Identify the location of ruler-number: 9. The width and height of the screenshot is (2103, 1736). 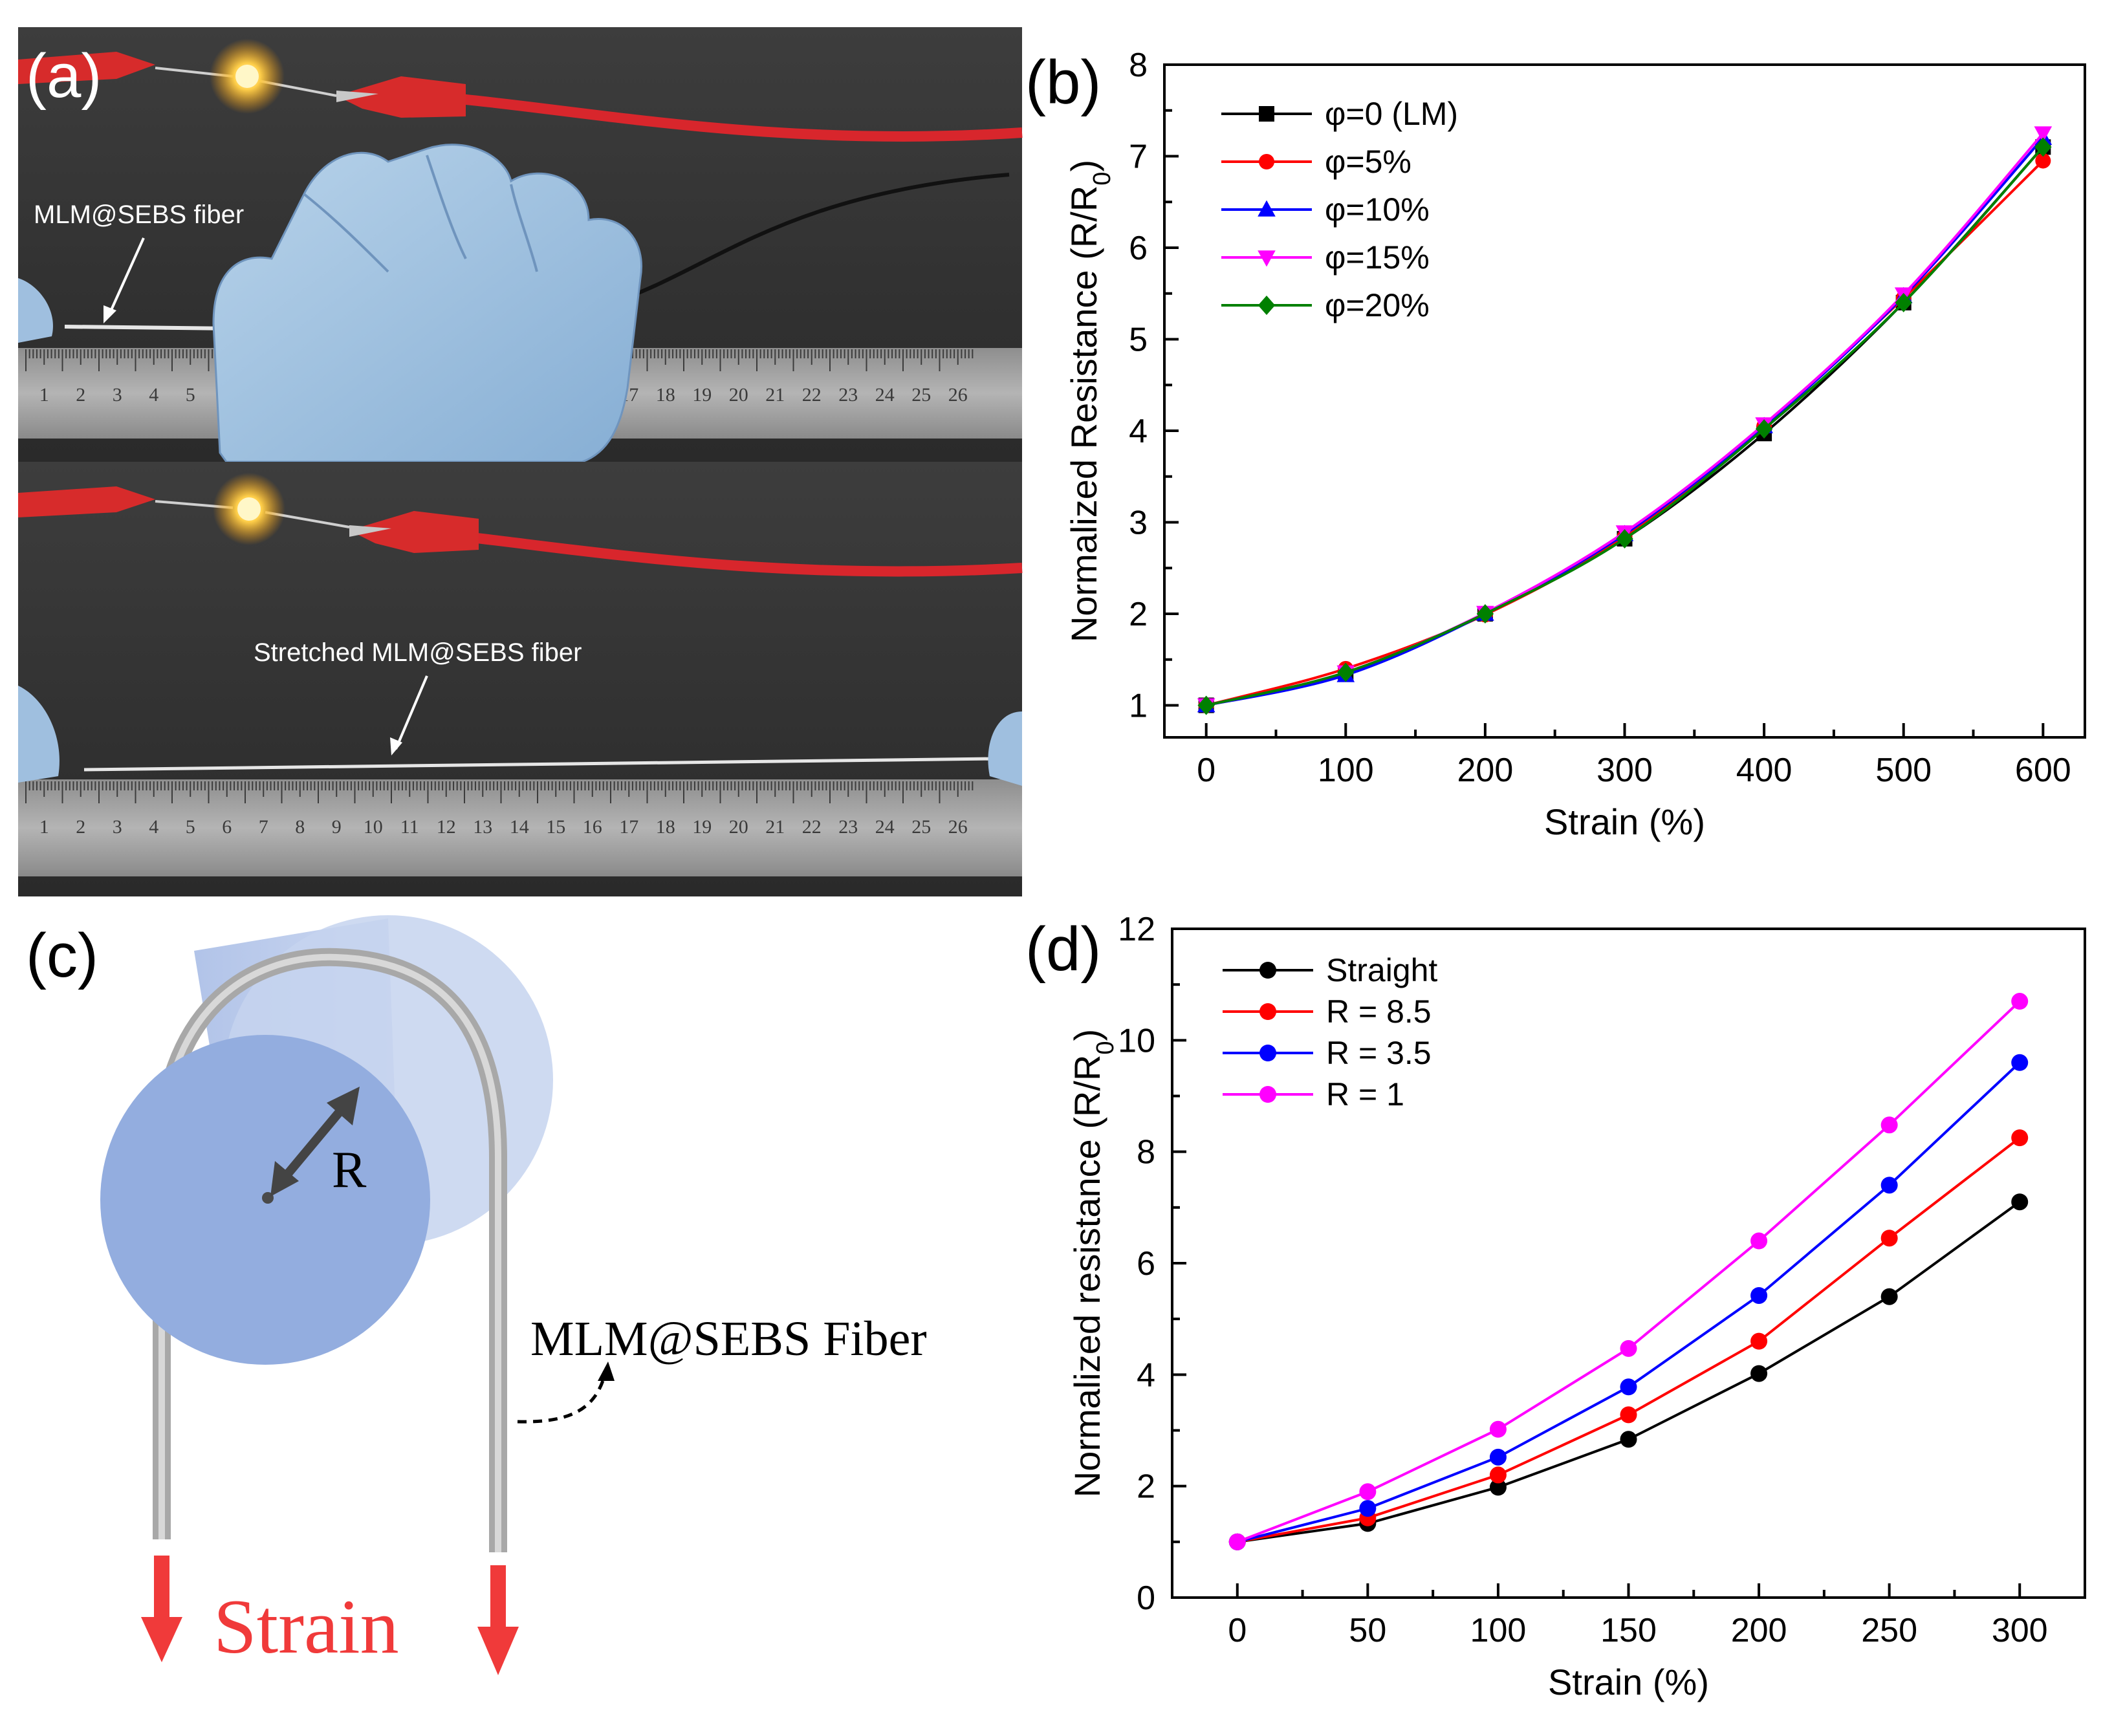
(337, 827).